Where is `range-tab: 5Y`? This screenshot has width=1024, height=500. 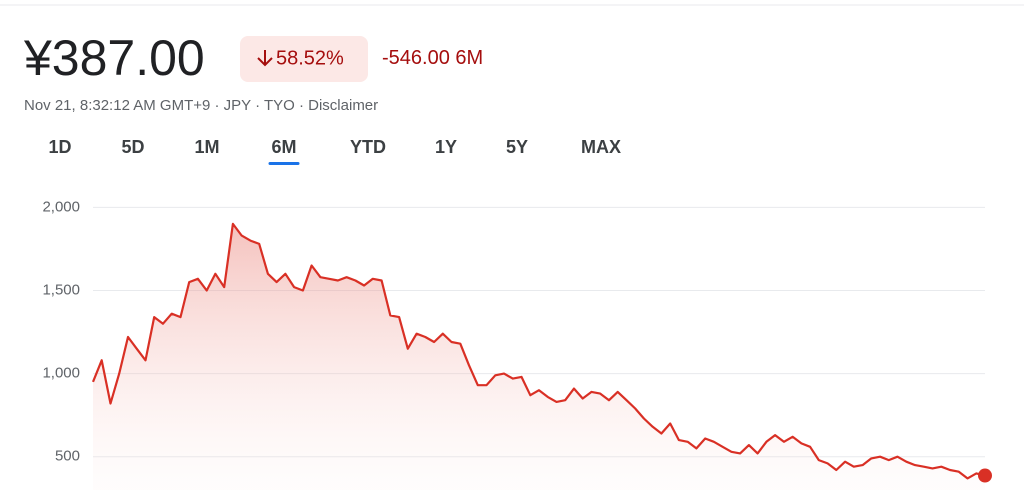 range-tab: 5Y is located at coordinates (517, 147).